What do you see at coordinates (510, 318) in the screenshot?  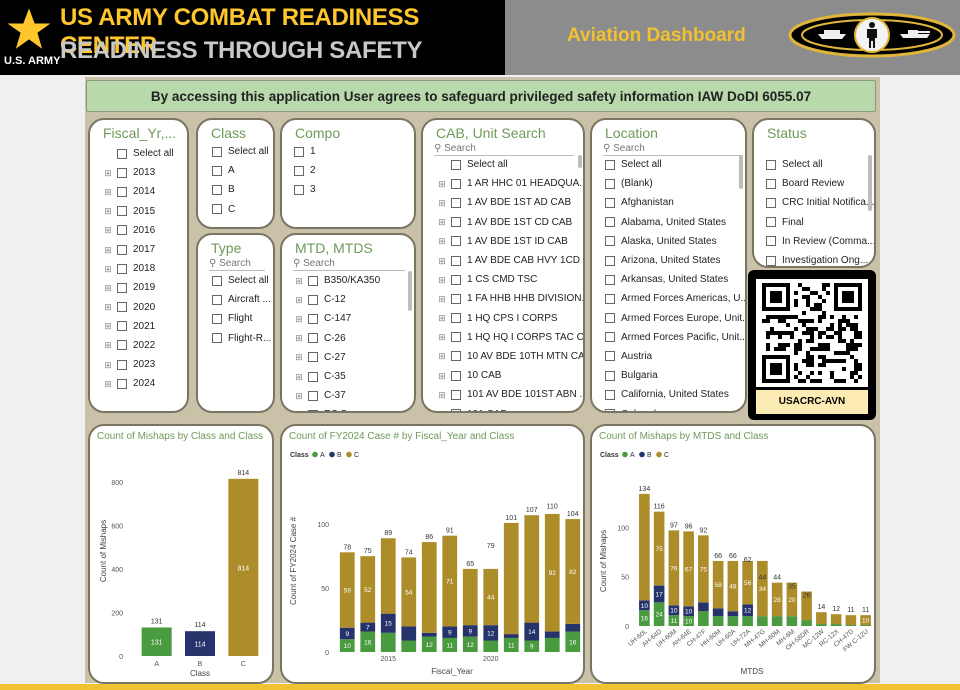 I see `slicer-option: ⊞ 1 HQ CPS I CORPS` at bounding box center [510, 318].